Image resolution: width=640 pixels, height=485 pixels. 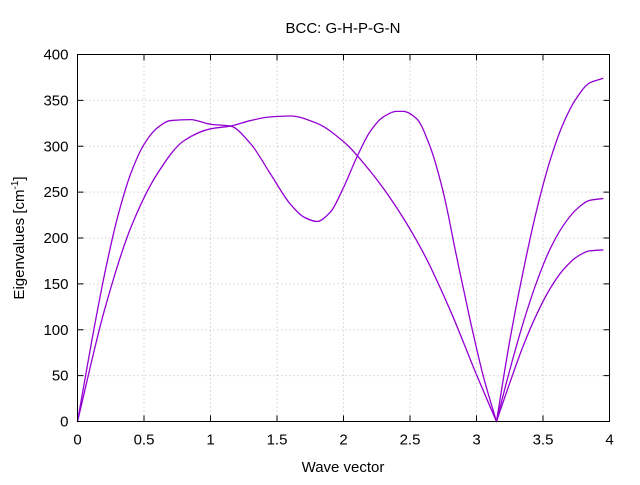 What do you see at coordinates (144, 440) in the screenshot?
I see `x-tick-label: 0.5` at bounding box center [144, 440].